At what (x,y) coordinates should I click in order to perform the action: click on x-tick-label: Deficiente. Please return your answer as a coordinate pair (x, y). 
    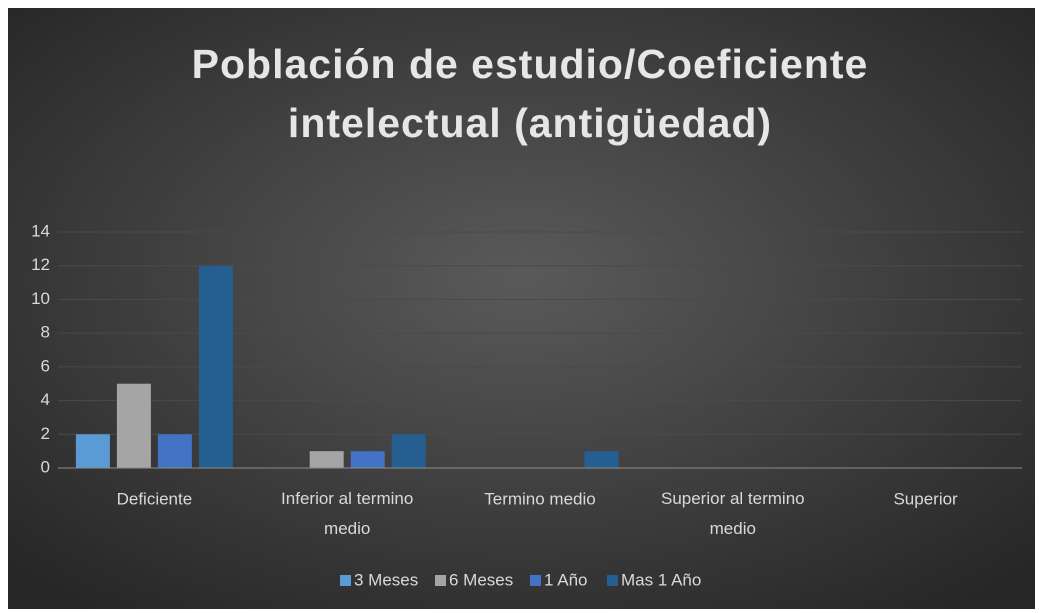
    Looking at the image, I should click on (155, 498).